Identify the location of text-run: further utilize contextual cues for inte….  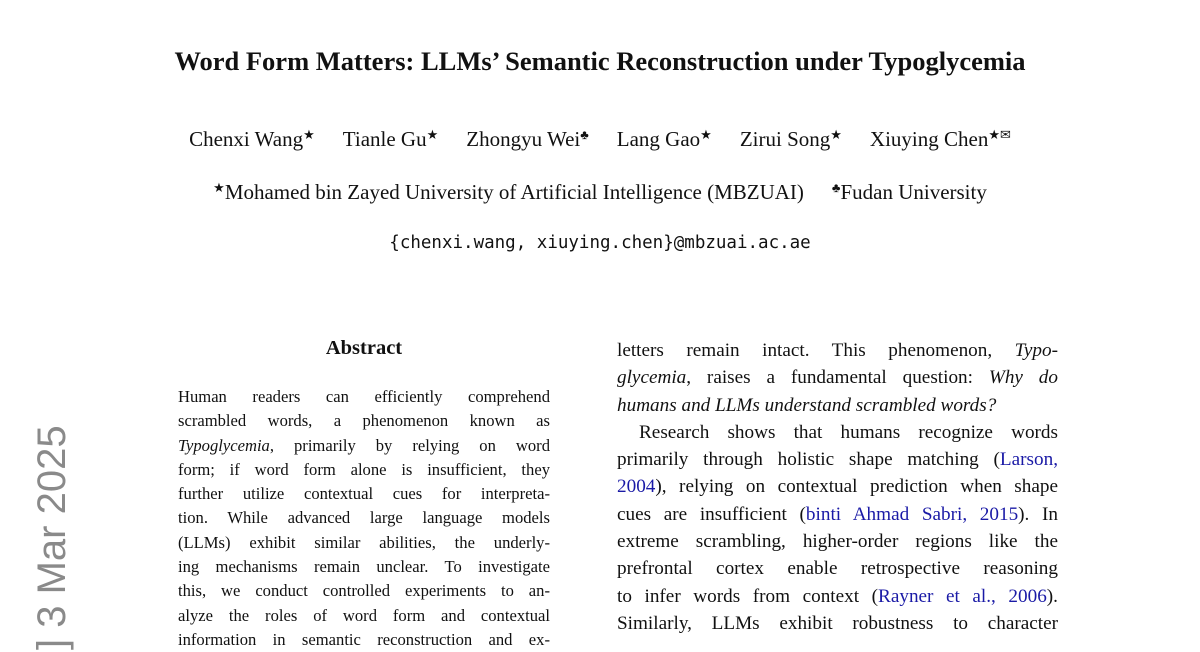
(364, 494).